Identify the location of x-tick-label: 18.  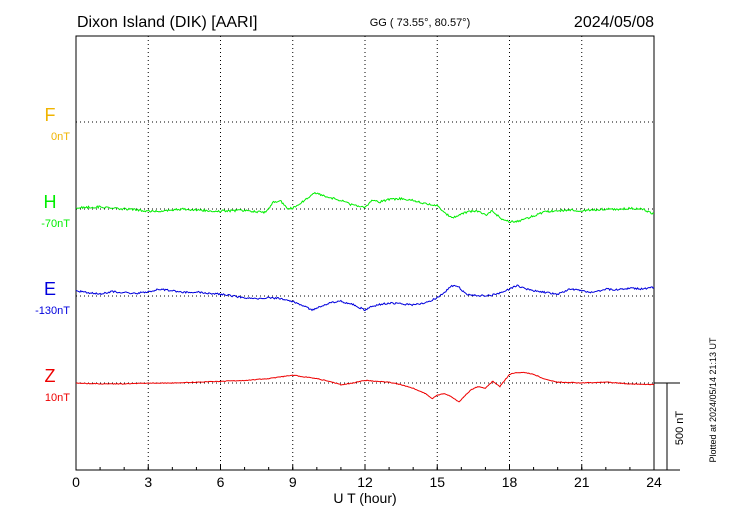
(510, 482).